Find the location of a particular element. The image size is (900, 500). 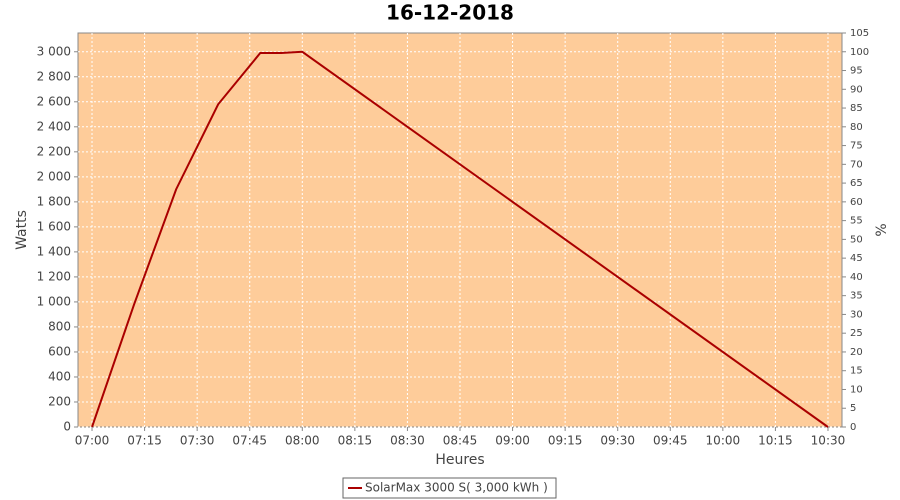

y2-tick-label: 80 is located at coordinates (856, 127).